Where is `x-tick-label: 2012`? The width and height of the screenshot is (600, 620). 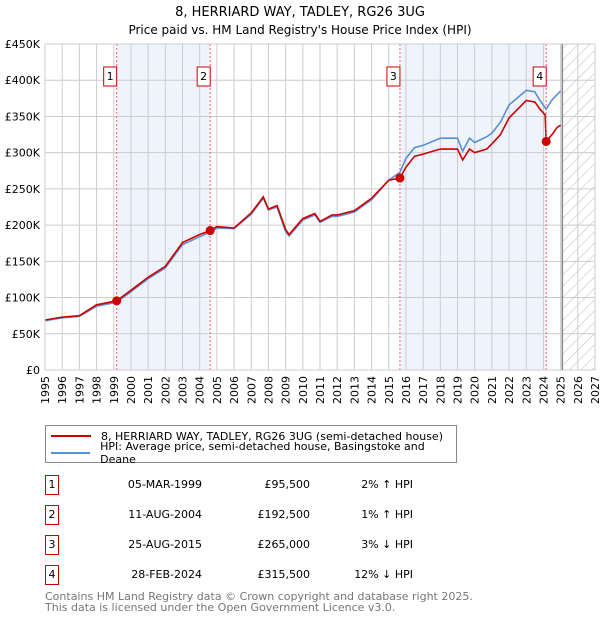 x-tick-label: 2012 is located at coordinates (337, 390).